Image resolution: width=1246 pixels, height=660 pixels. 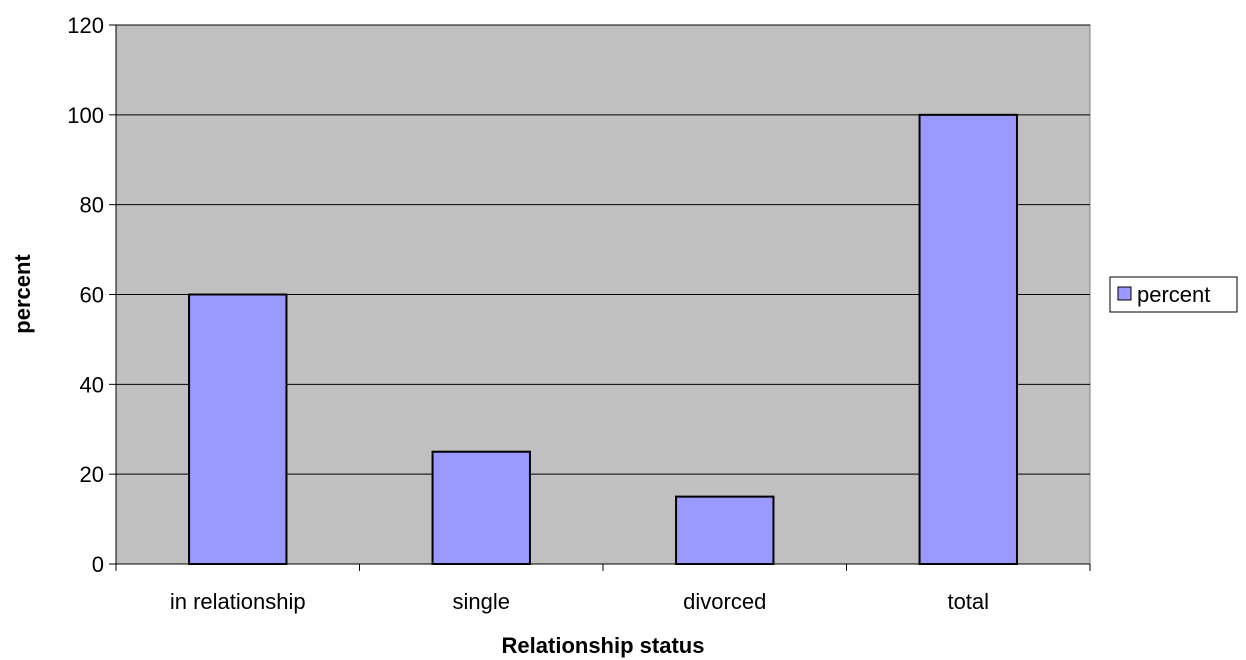 What do you see at coordinates (968, 339) in the screenshot?
I see `bar-total` at bounding box center [968, 339].